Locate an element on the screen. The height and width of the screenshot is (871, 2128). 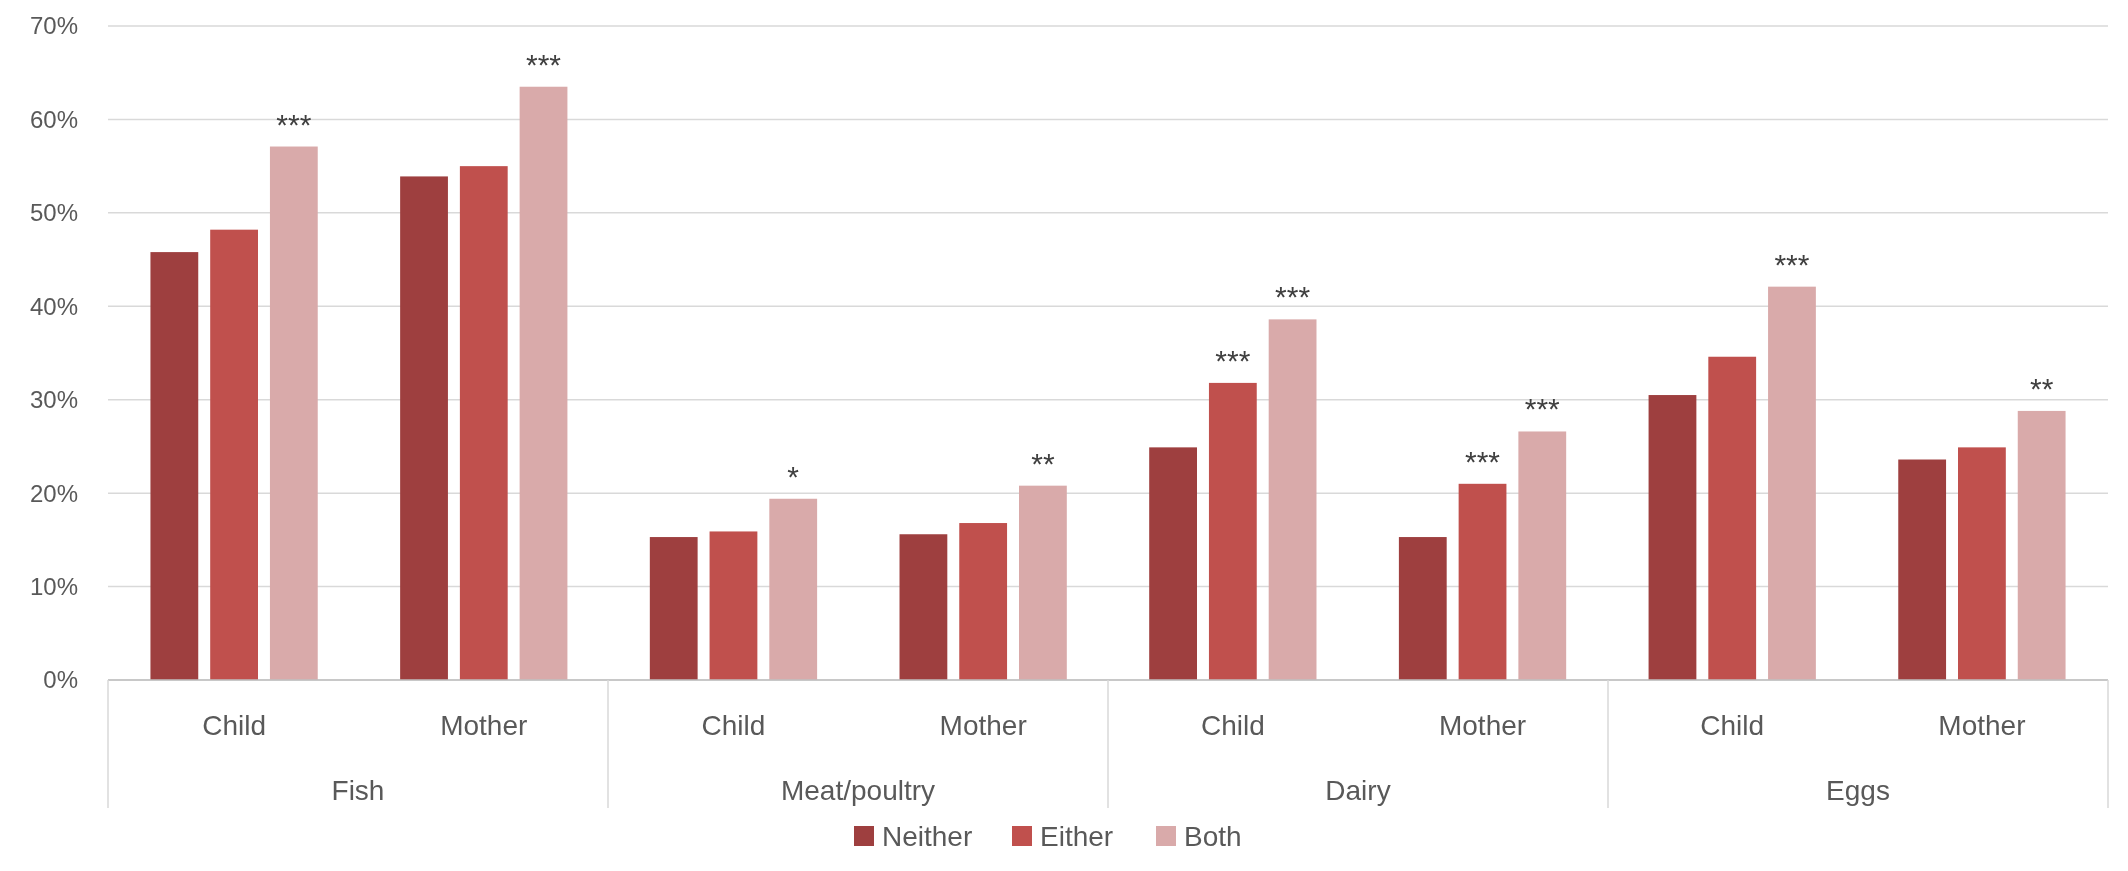
data-label: * is located at coordinates (793, 476).